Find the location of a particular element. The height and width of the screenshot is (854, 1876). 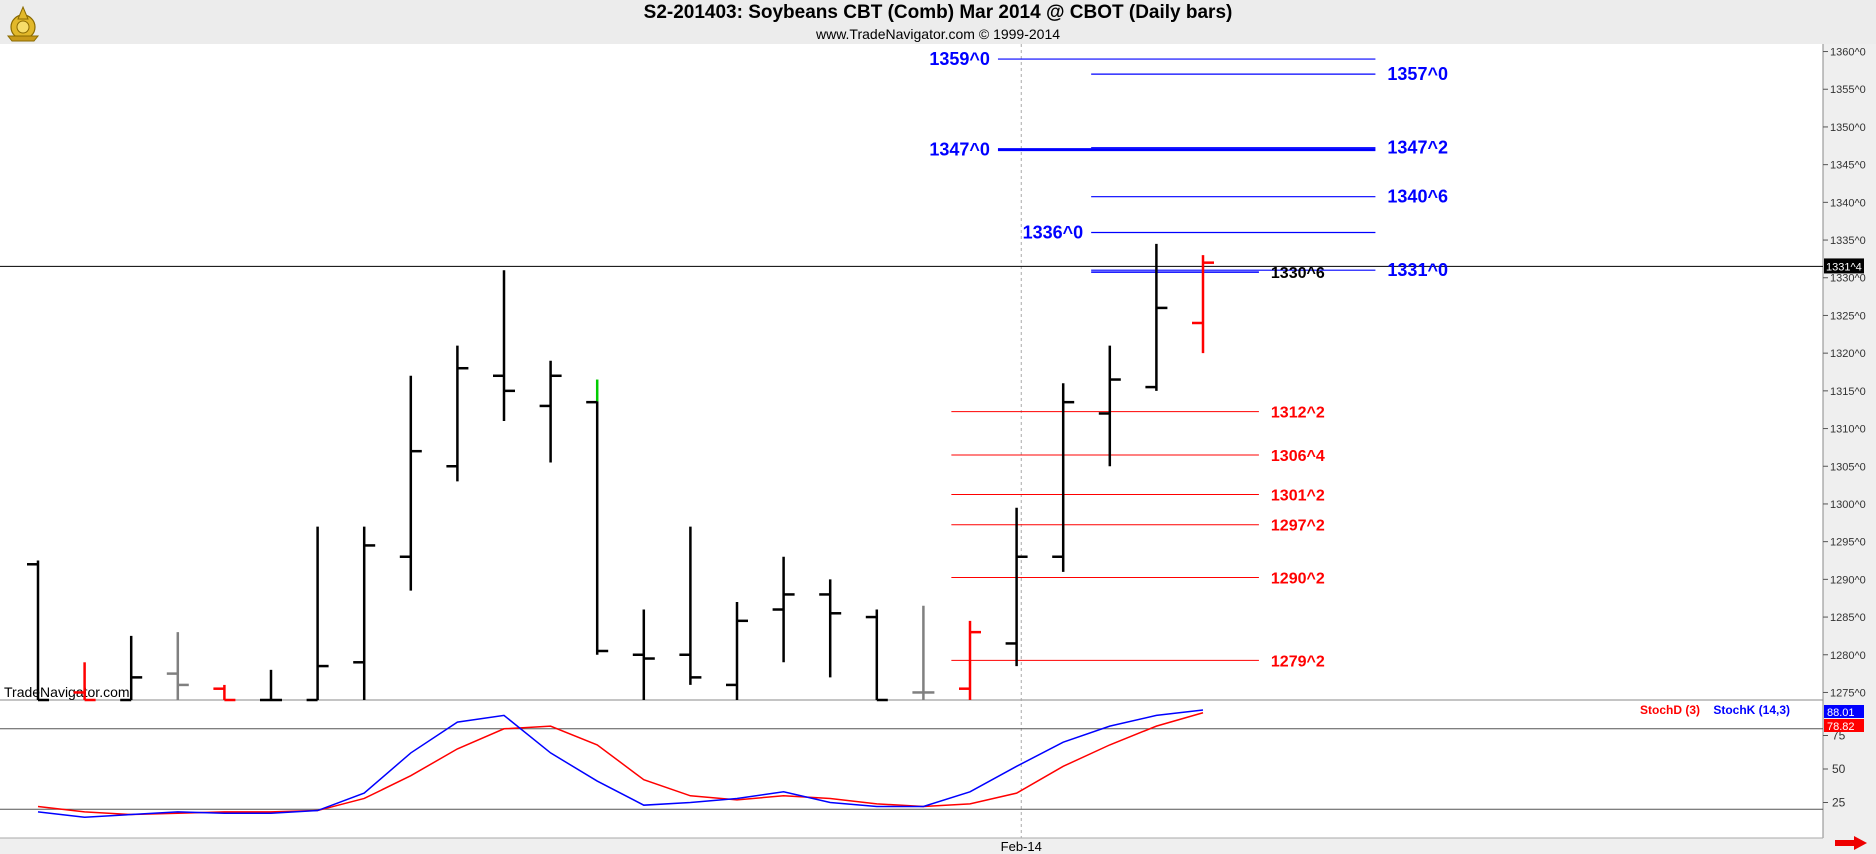

support-label: 1301^2 is located at coordinates (1298, 496).